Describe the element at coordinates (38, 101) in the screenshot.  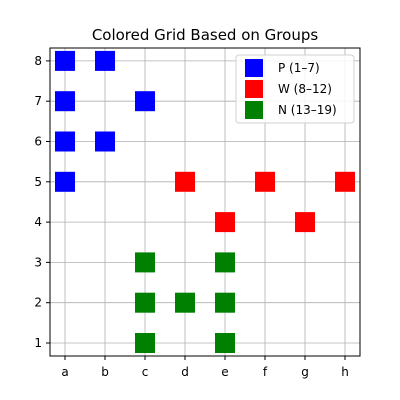
I see `y-tick-label: 7` at that location.